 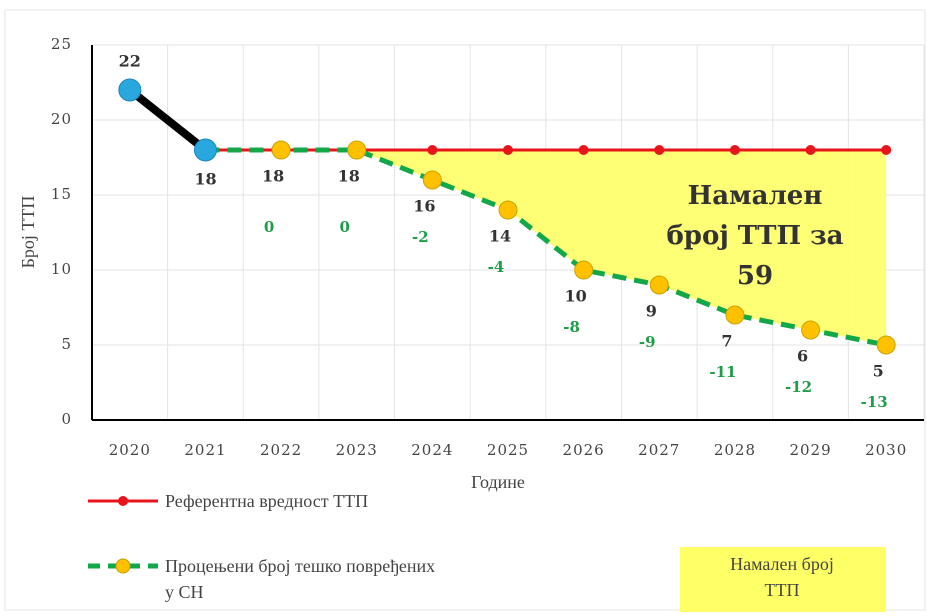 I want to click on x-axis-title: Године, so click(x=498, y=482).